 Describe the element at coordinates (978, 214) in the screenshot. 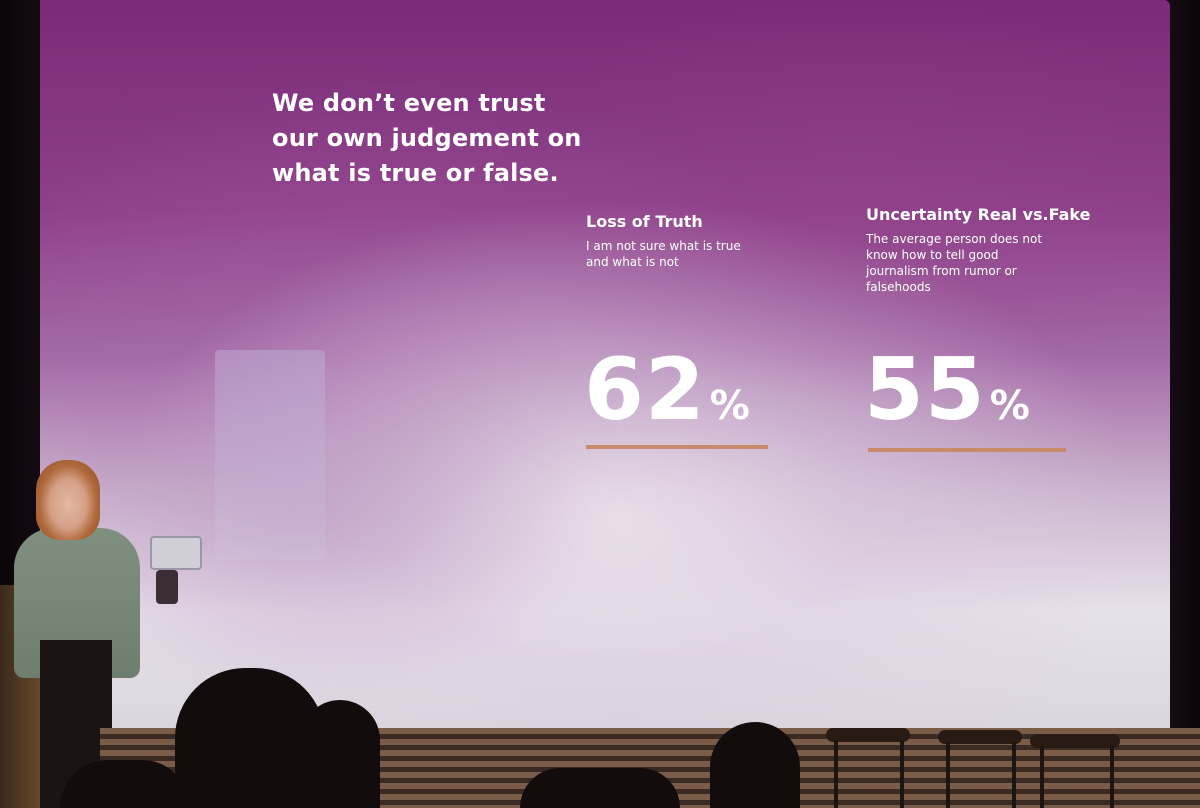

I see `stat-heading: Uncertainty Real vs.Fake` at that location.